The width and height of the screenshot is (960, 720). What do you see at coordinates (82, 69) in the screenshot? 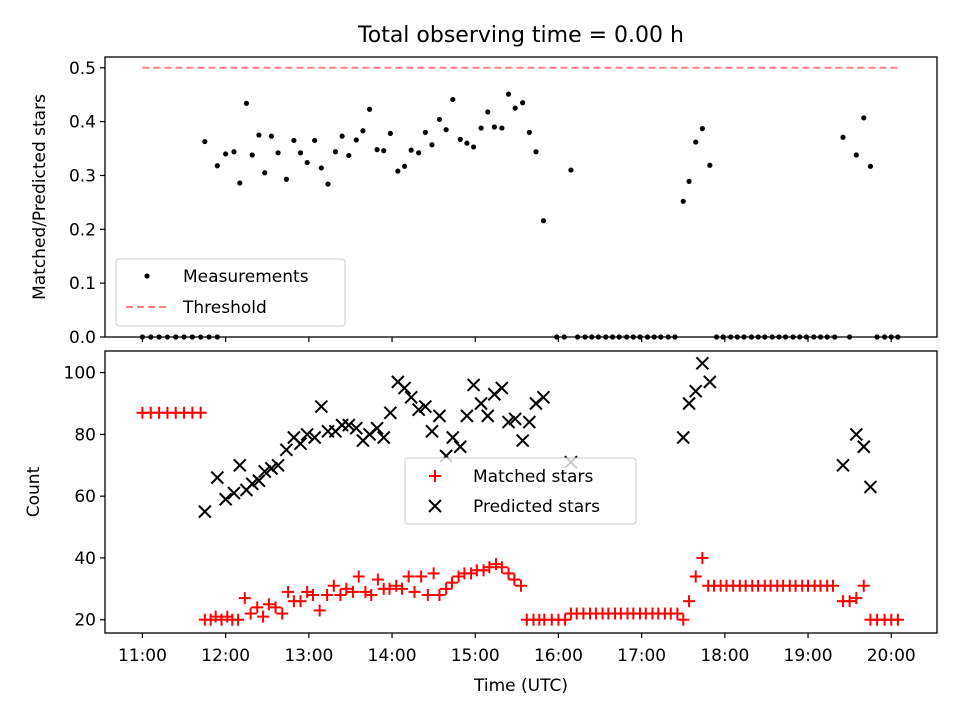
I see `top-y-tick-label: 0.5` at bounding box center [82, 69].